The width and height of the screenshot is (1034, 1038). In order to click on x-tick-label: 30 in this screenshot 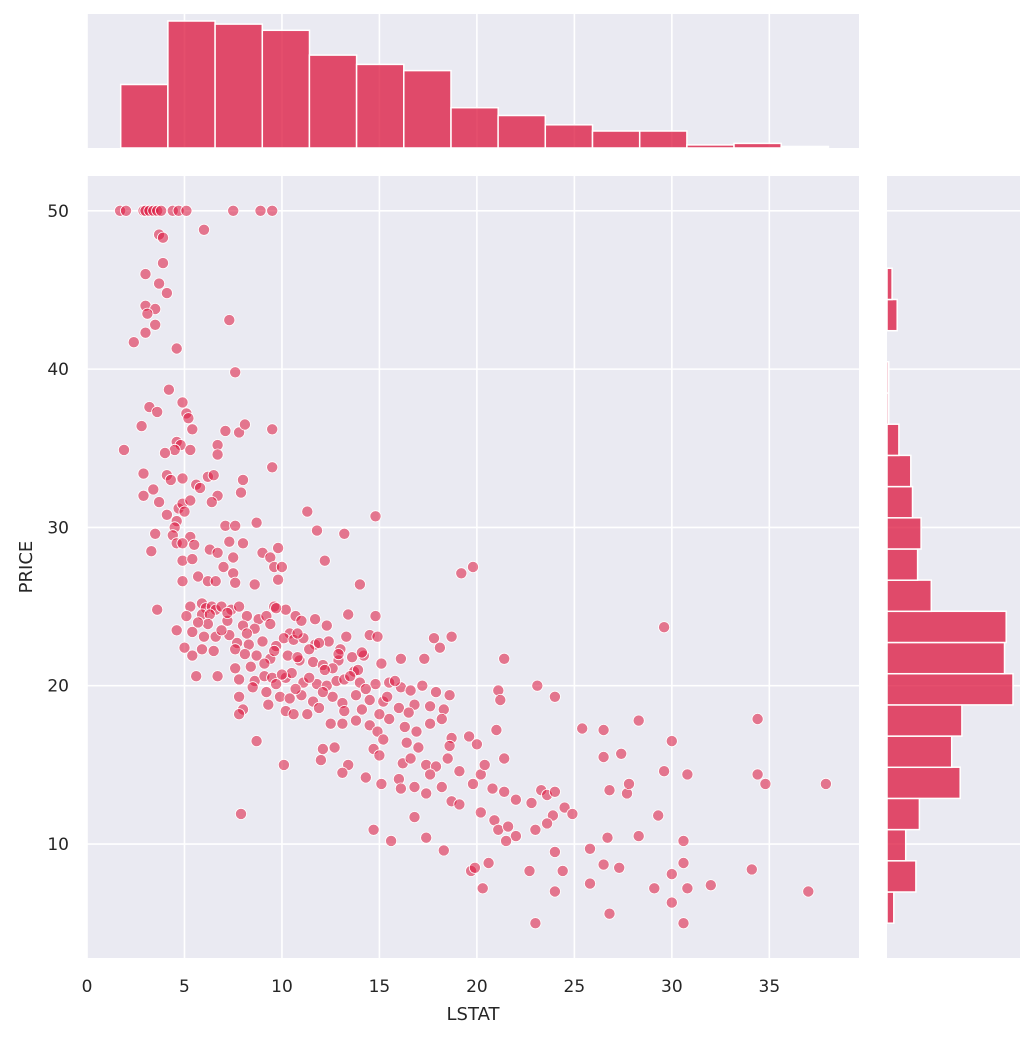, I will do `click(672, 987)`.